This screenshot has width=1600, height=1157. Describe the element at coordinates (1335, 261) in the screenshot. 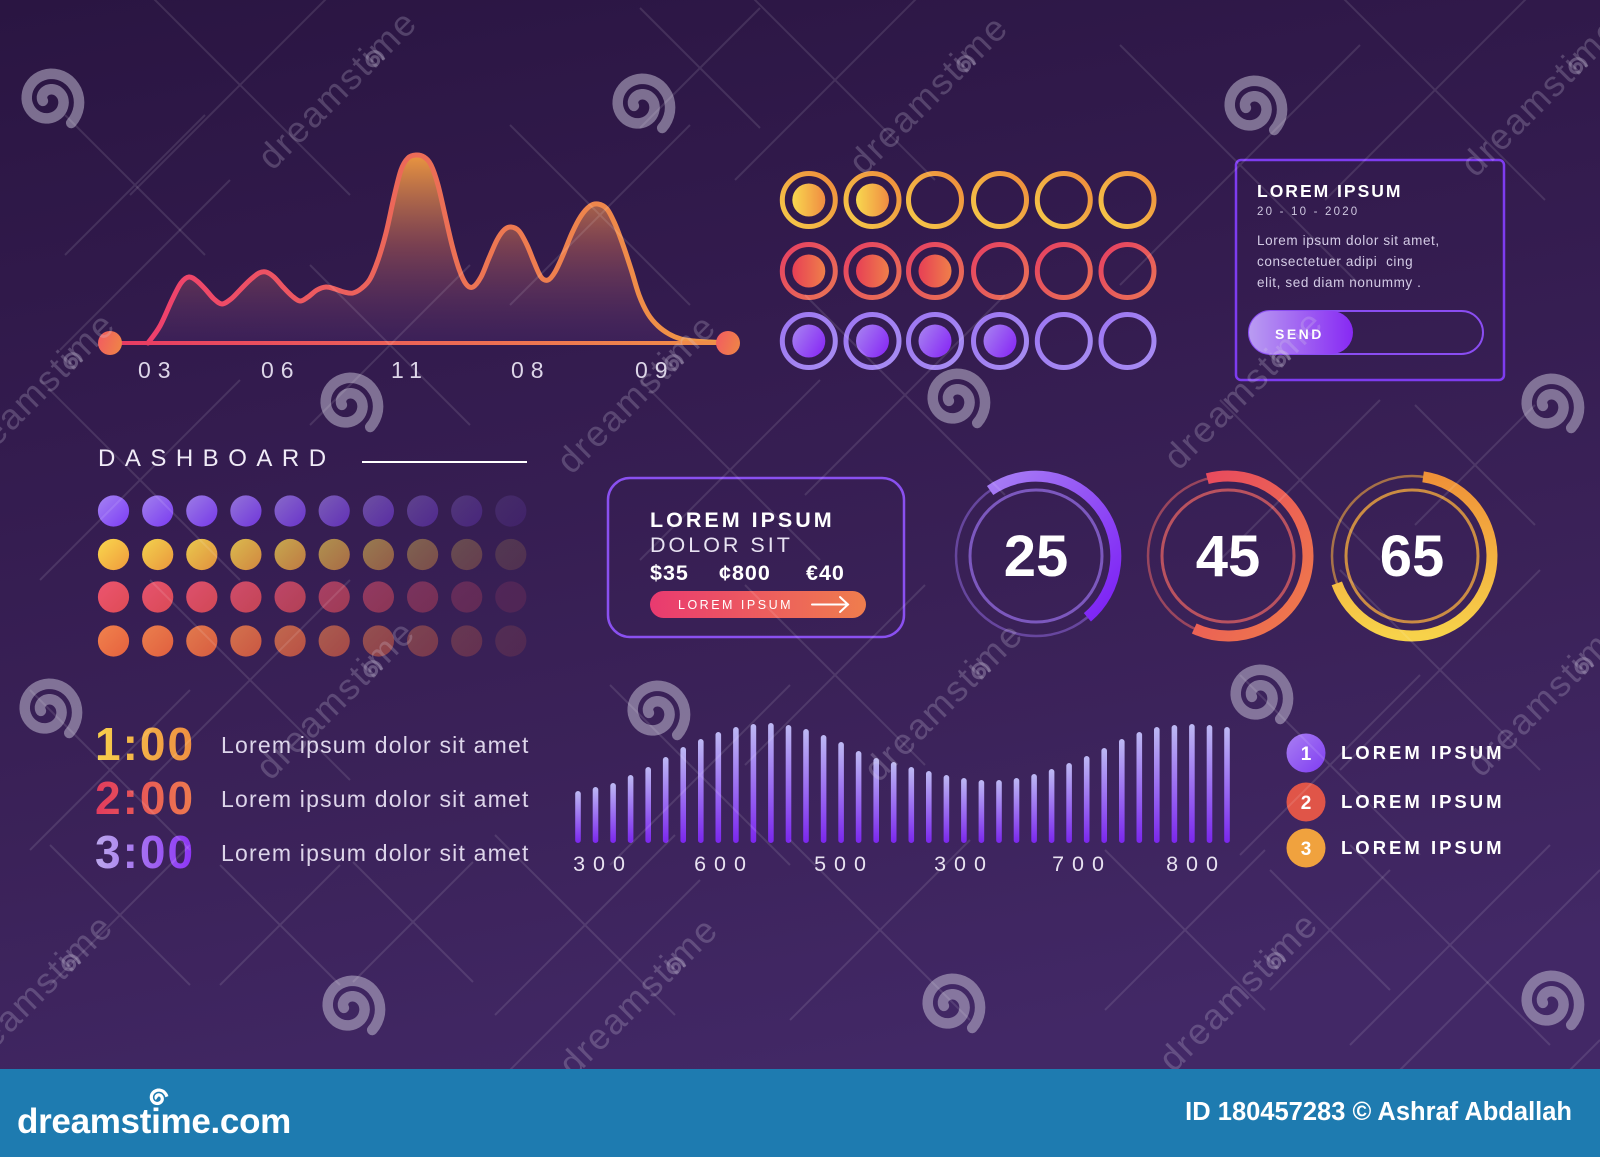

I see `svg-text: consectetuer adipi cing` at that location.